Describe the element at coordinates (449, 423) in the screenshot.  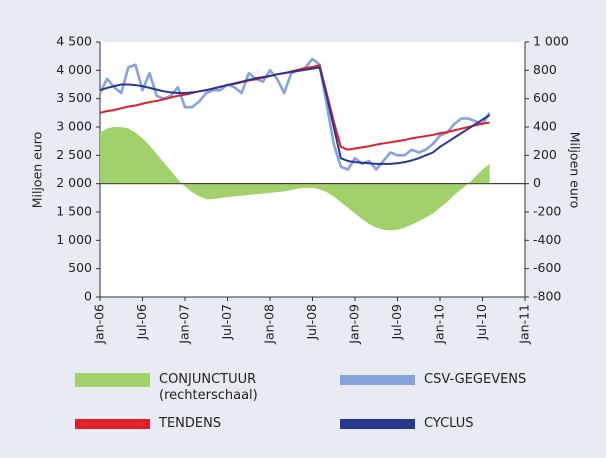
I see `legend-label: CYCLUS` at that location.